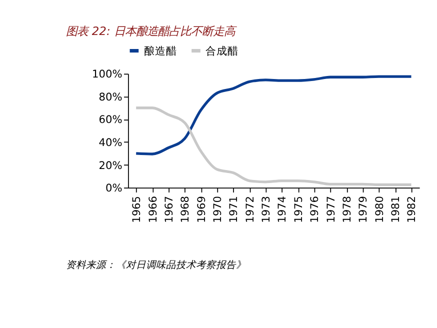  What do you see at coordinates (315, 209) in the screenshot?
I see `x-tick-label: 1976` at bounding box center [315, 209].